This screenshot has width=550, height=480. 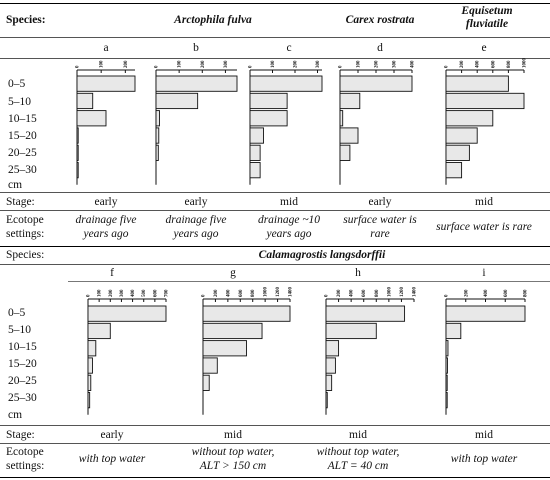 I want to click on top-charts-rule, so click(x=275, y=58).